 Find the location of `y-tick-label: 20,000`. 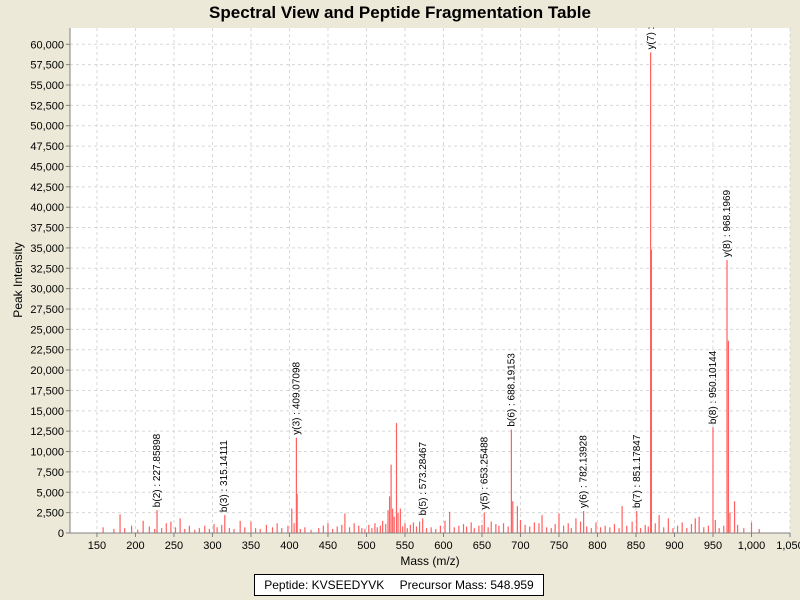

y-tick-label: 20,000 is located at coordinates (47, 371).